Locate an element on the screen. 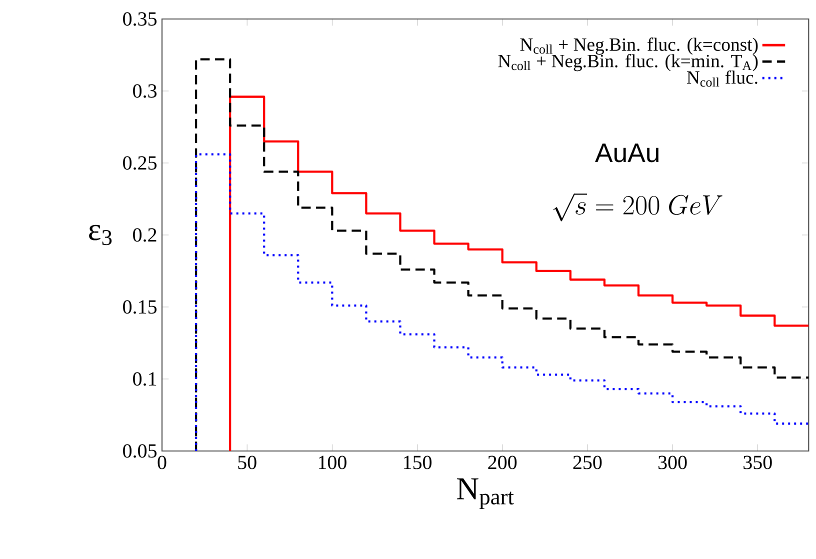  y-axis-title: ε$_{3}$ is located at coordinates (100, 235).